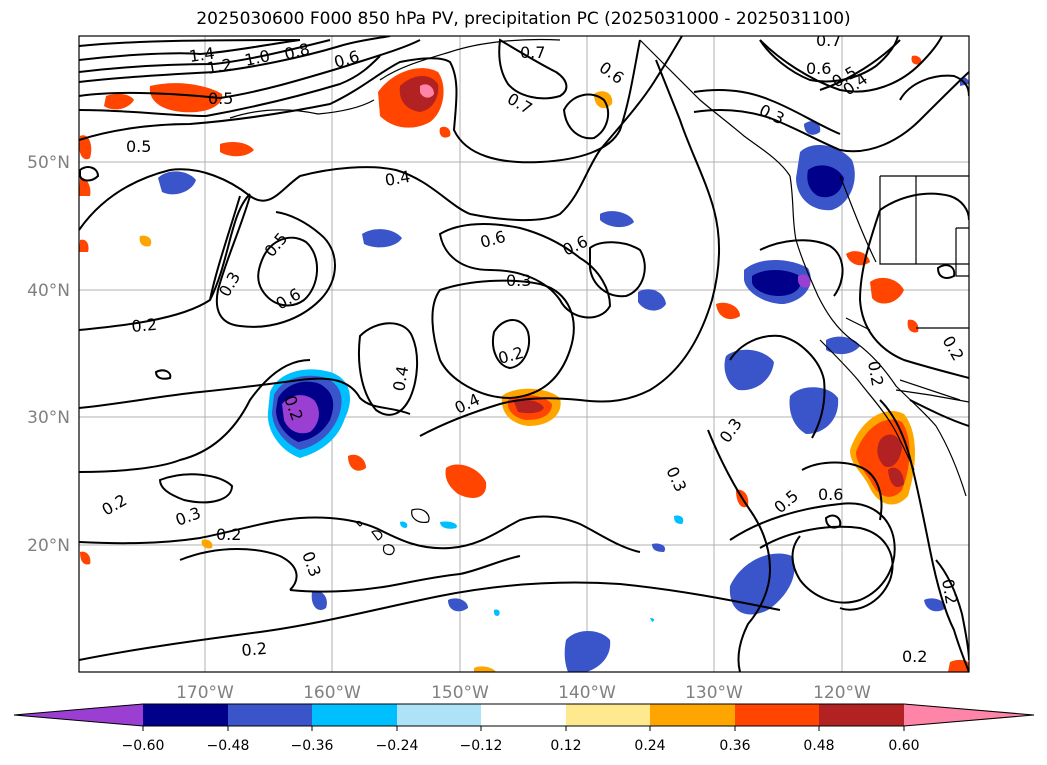 The width and height of the screenshot is (1047, 765). Describe the element at coordinates (228, 746) in the screenshot. I see `colorbar-tick-label: −0.48` at that location.